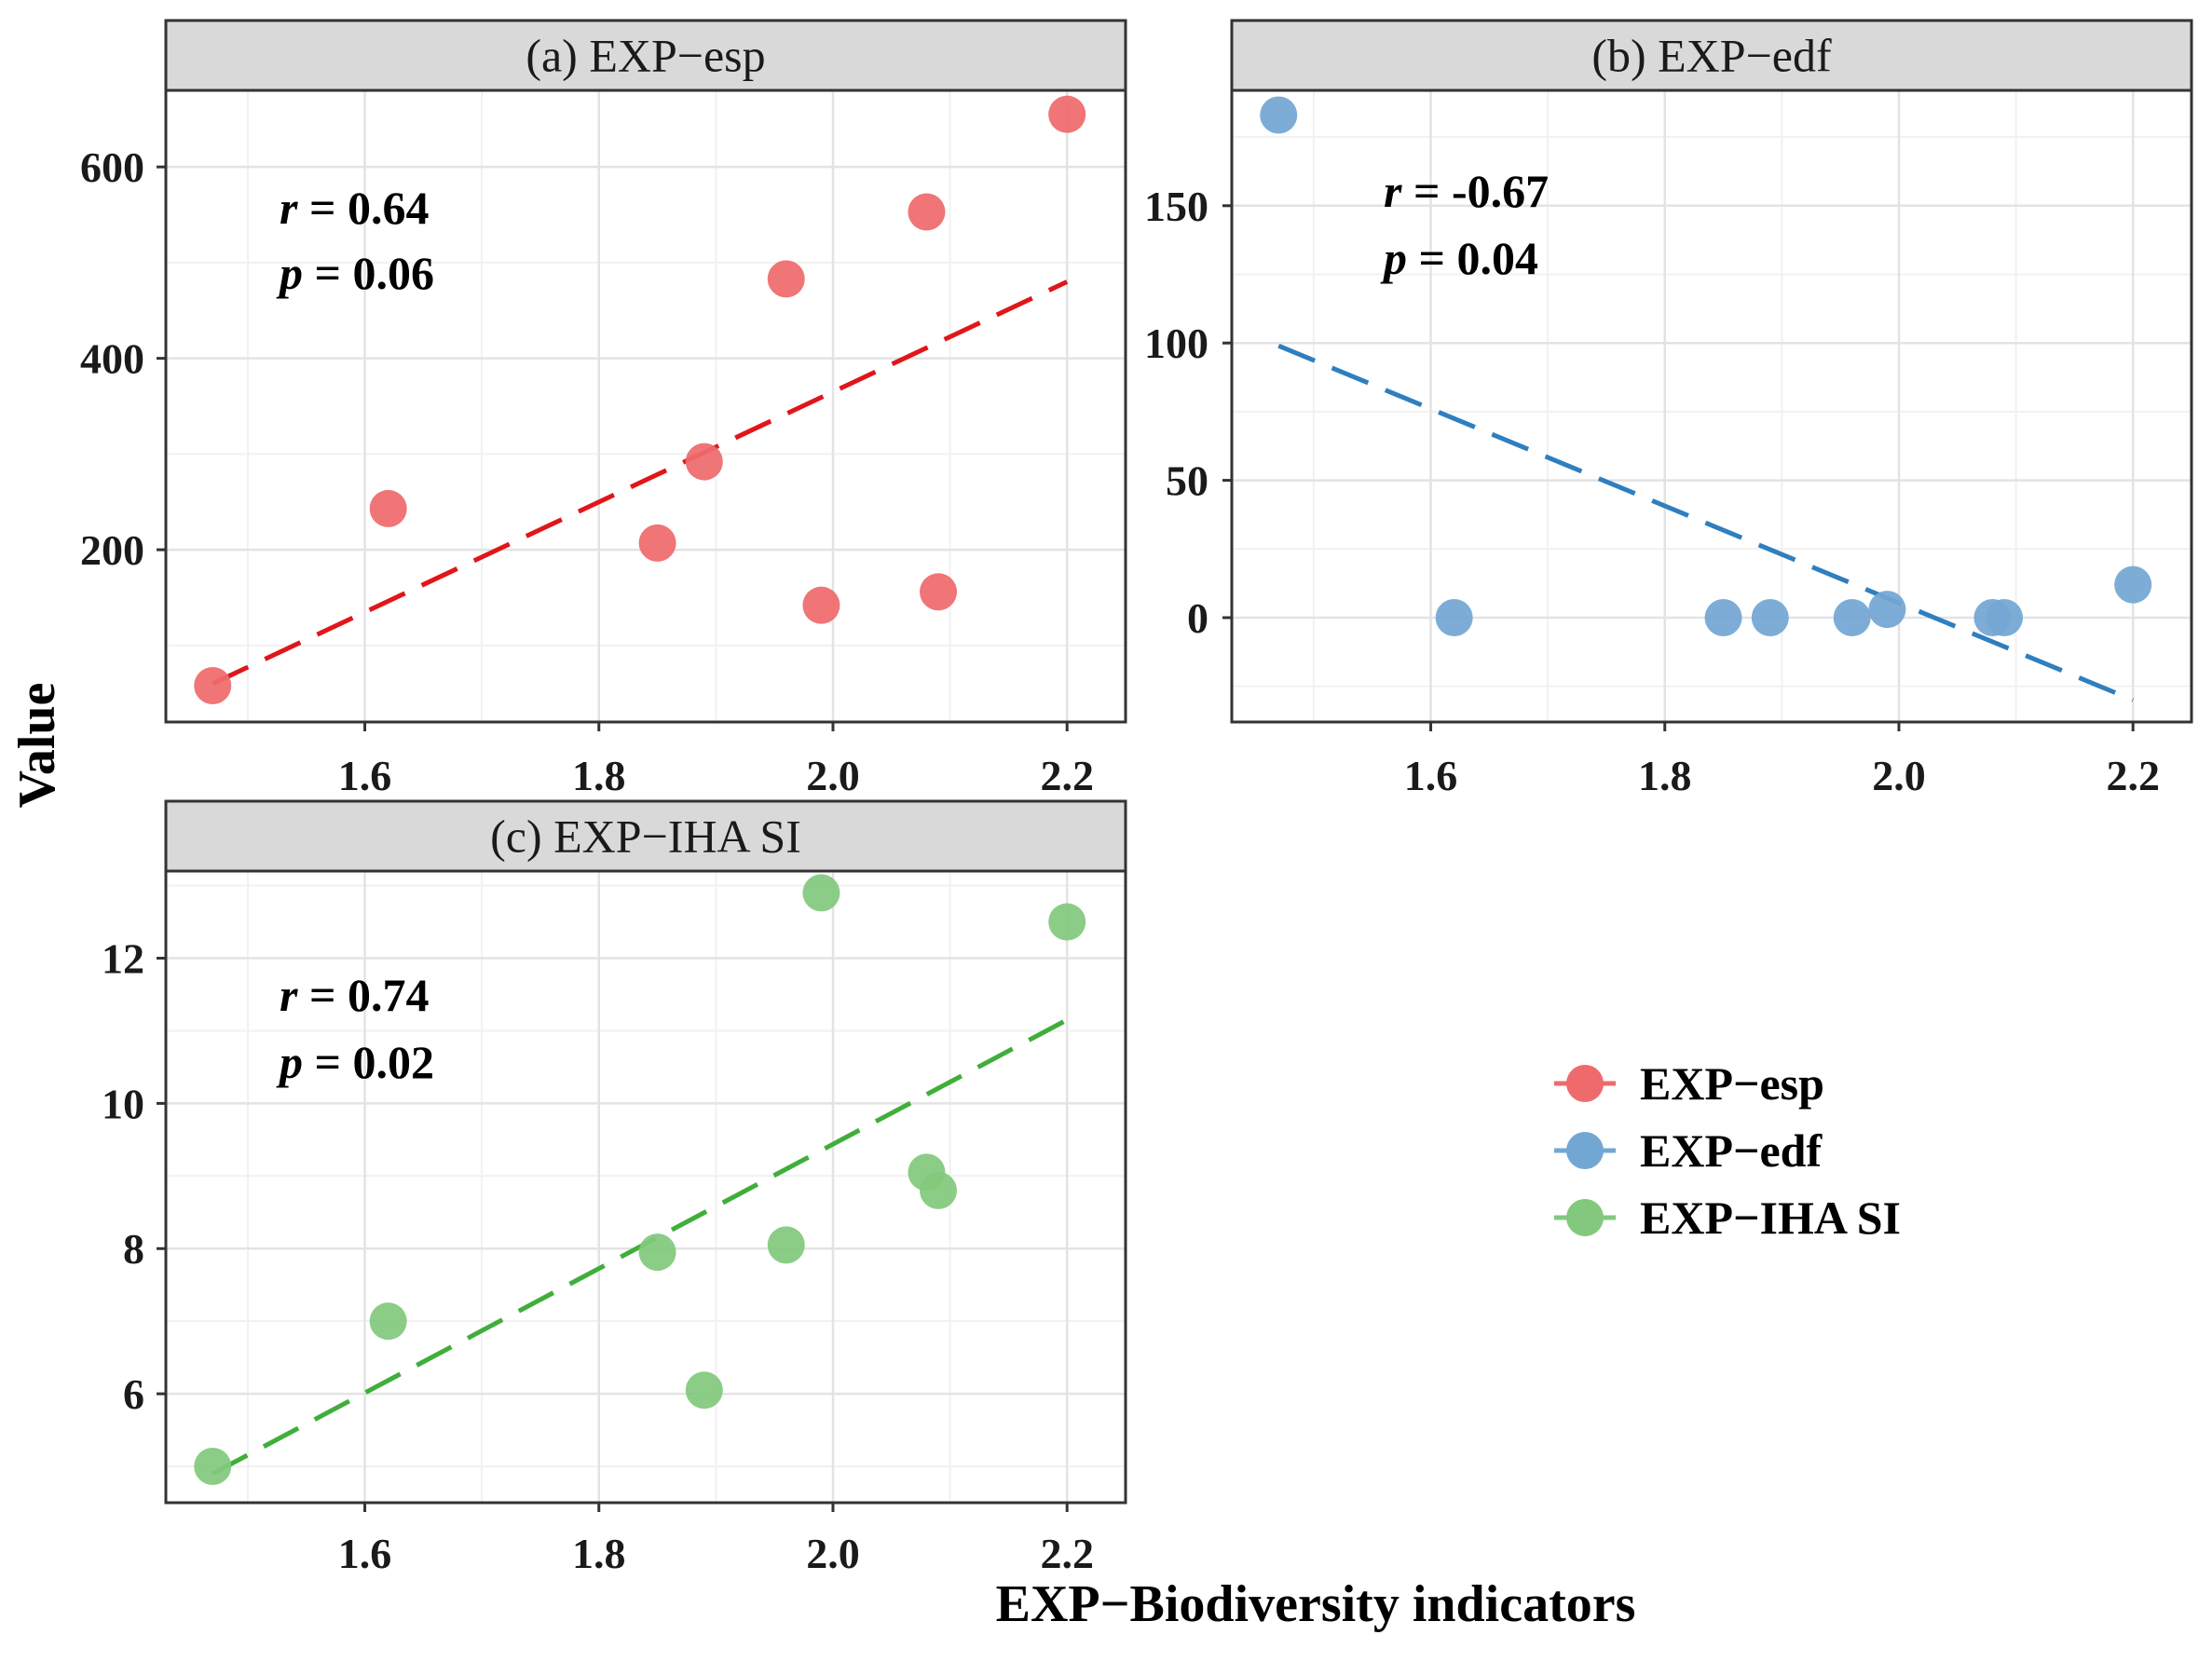 This screenshot has height=1662, width=2212. What do you see at coordinates (1316, 1604) in the screenshot?
I see `x-axis-title: EXP−Biodiversity indicators` at bounding box center [1316, 1604].